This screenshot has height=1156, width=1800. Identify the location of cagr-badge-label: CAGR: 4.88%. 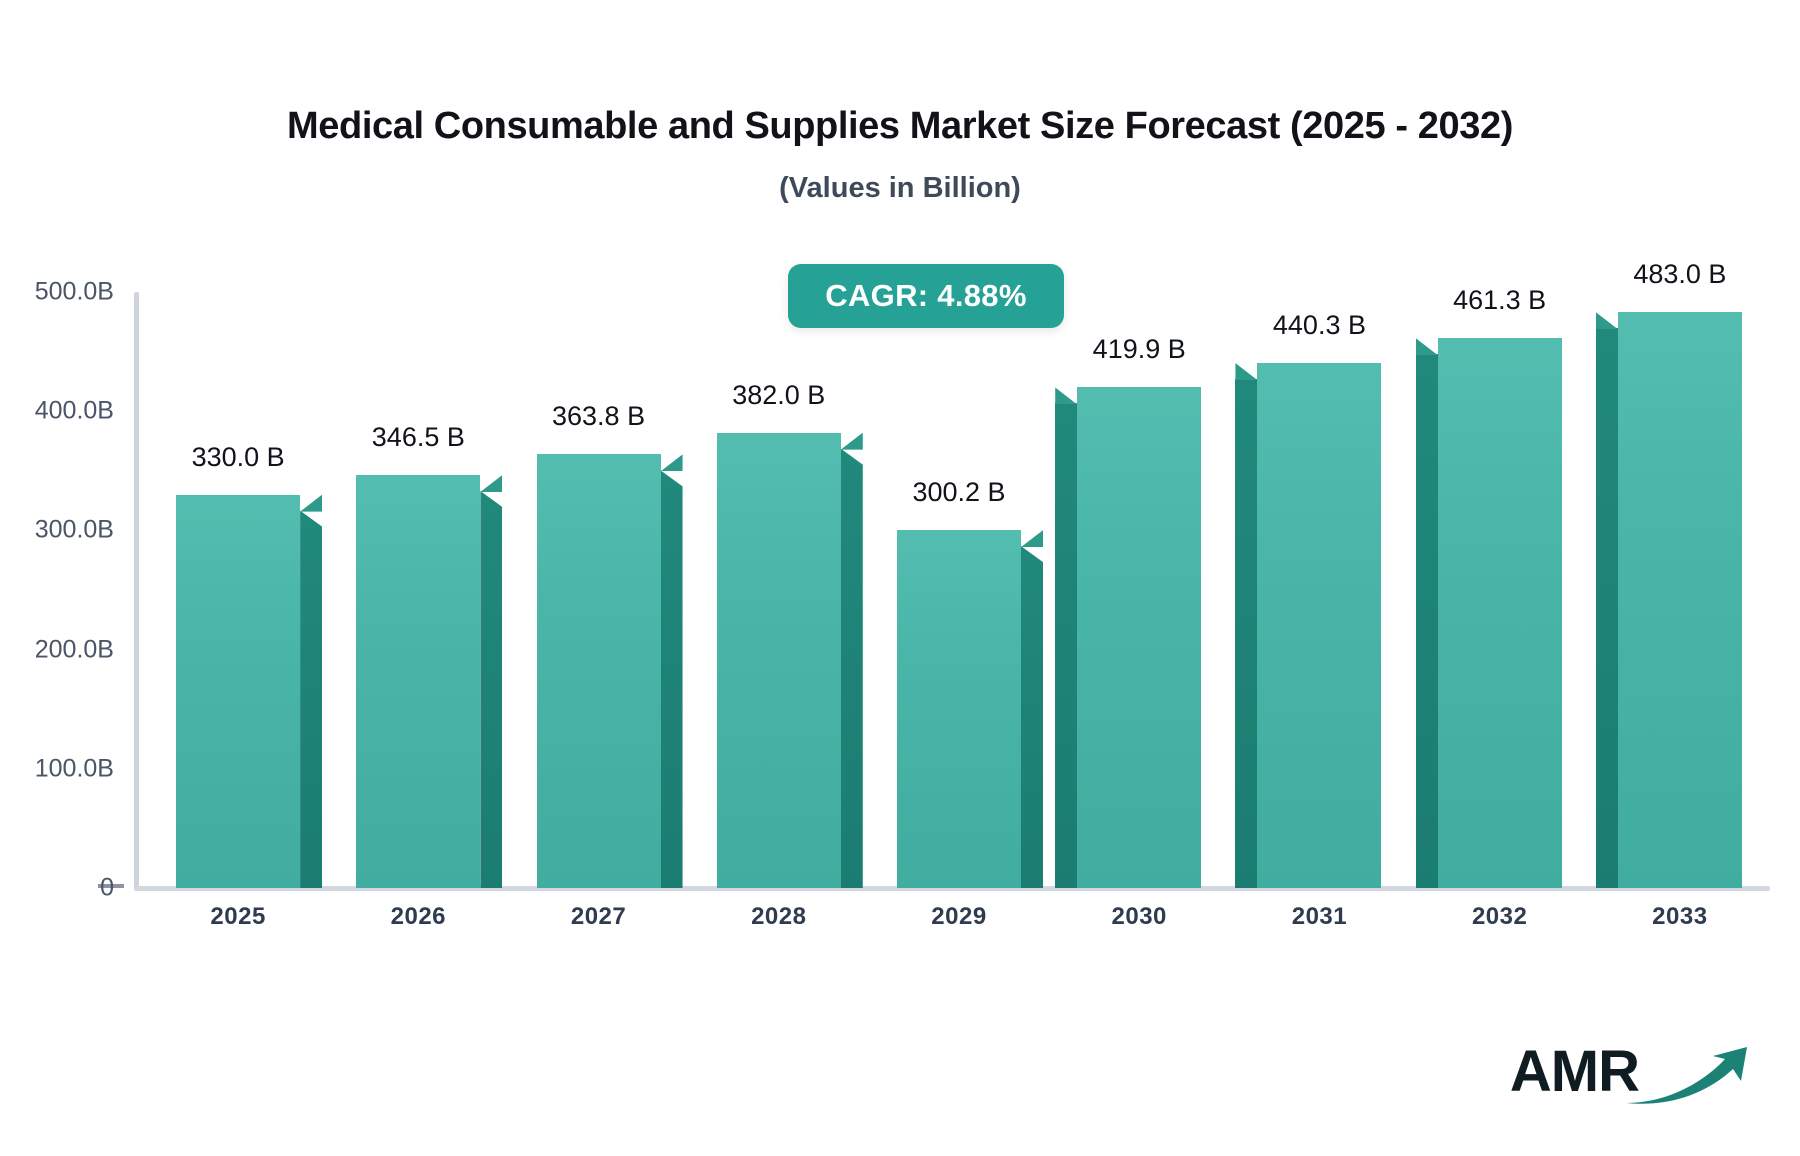
(926, 295).